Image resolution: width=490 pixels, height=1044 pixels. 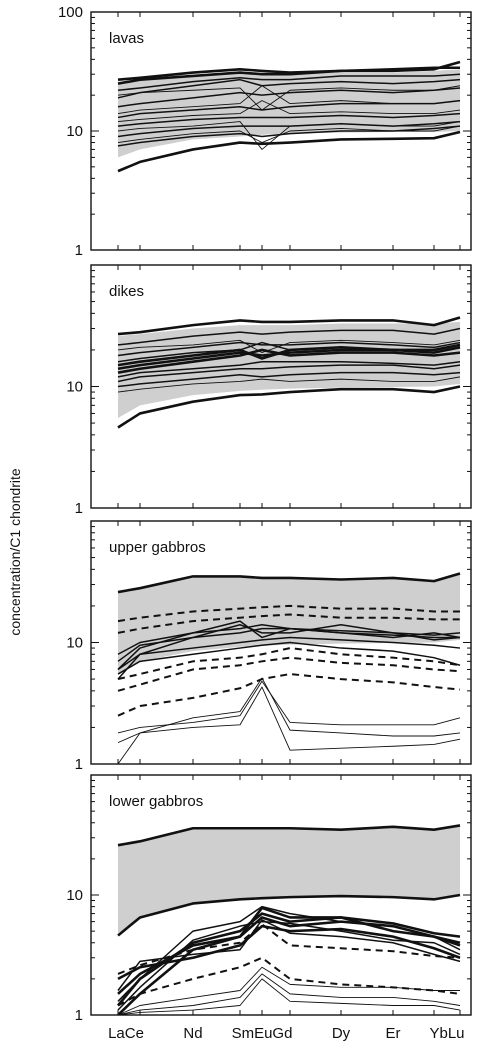 What do you see at coordinates (126, 38) in the screenshot?
I see `panel-label: lavas` at bounding box center [126, 38].